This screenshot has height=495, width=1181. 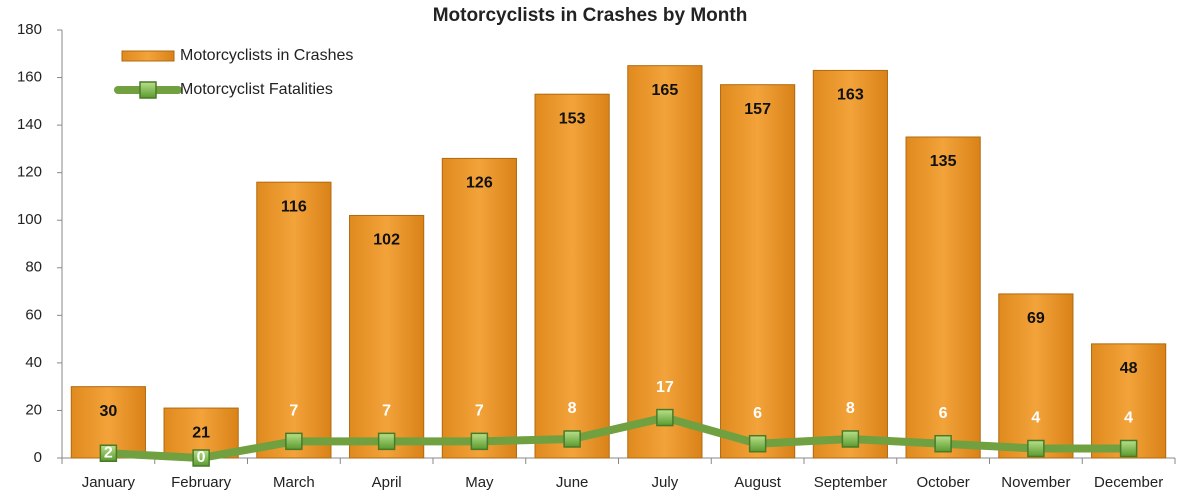 I want to click on bar-value-label: 21, so click(x=201, y=432).